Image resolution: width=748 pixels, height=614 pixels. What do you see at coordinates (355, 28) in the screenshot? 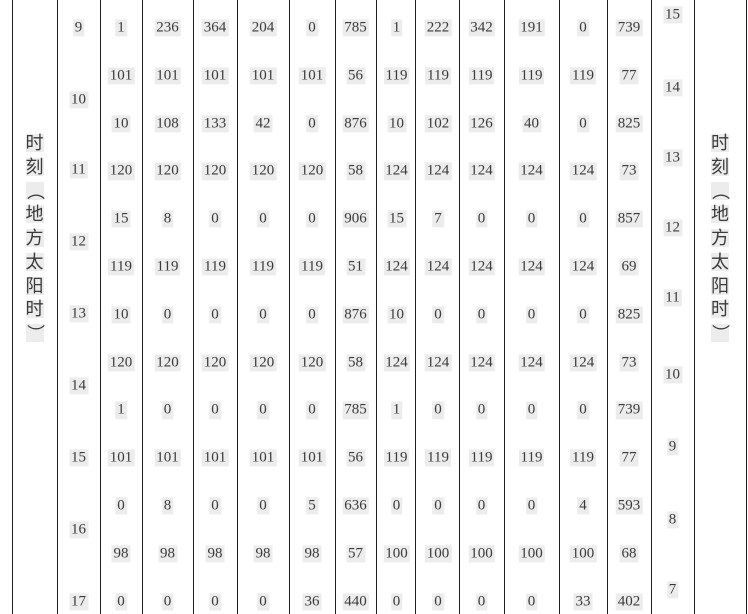
I see `cell-value: 785` at bounding box center [355, 28].